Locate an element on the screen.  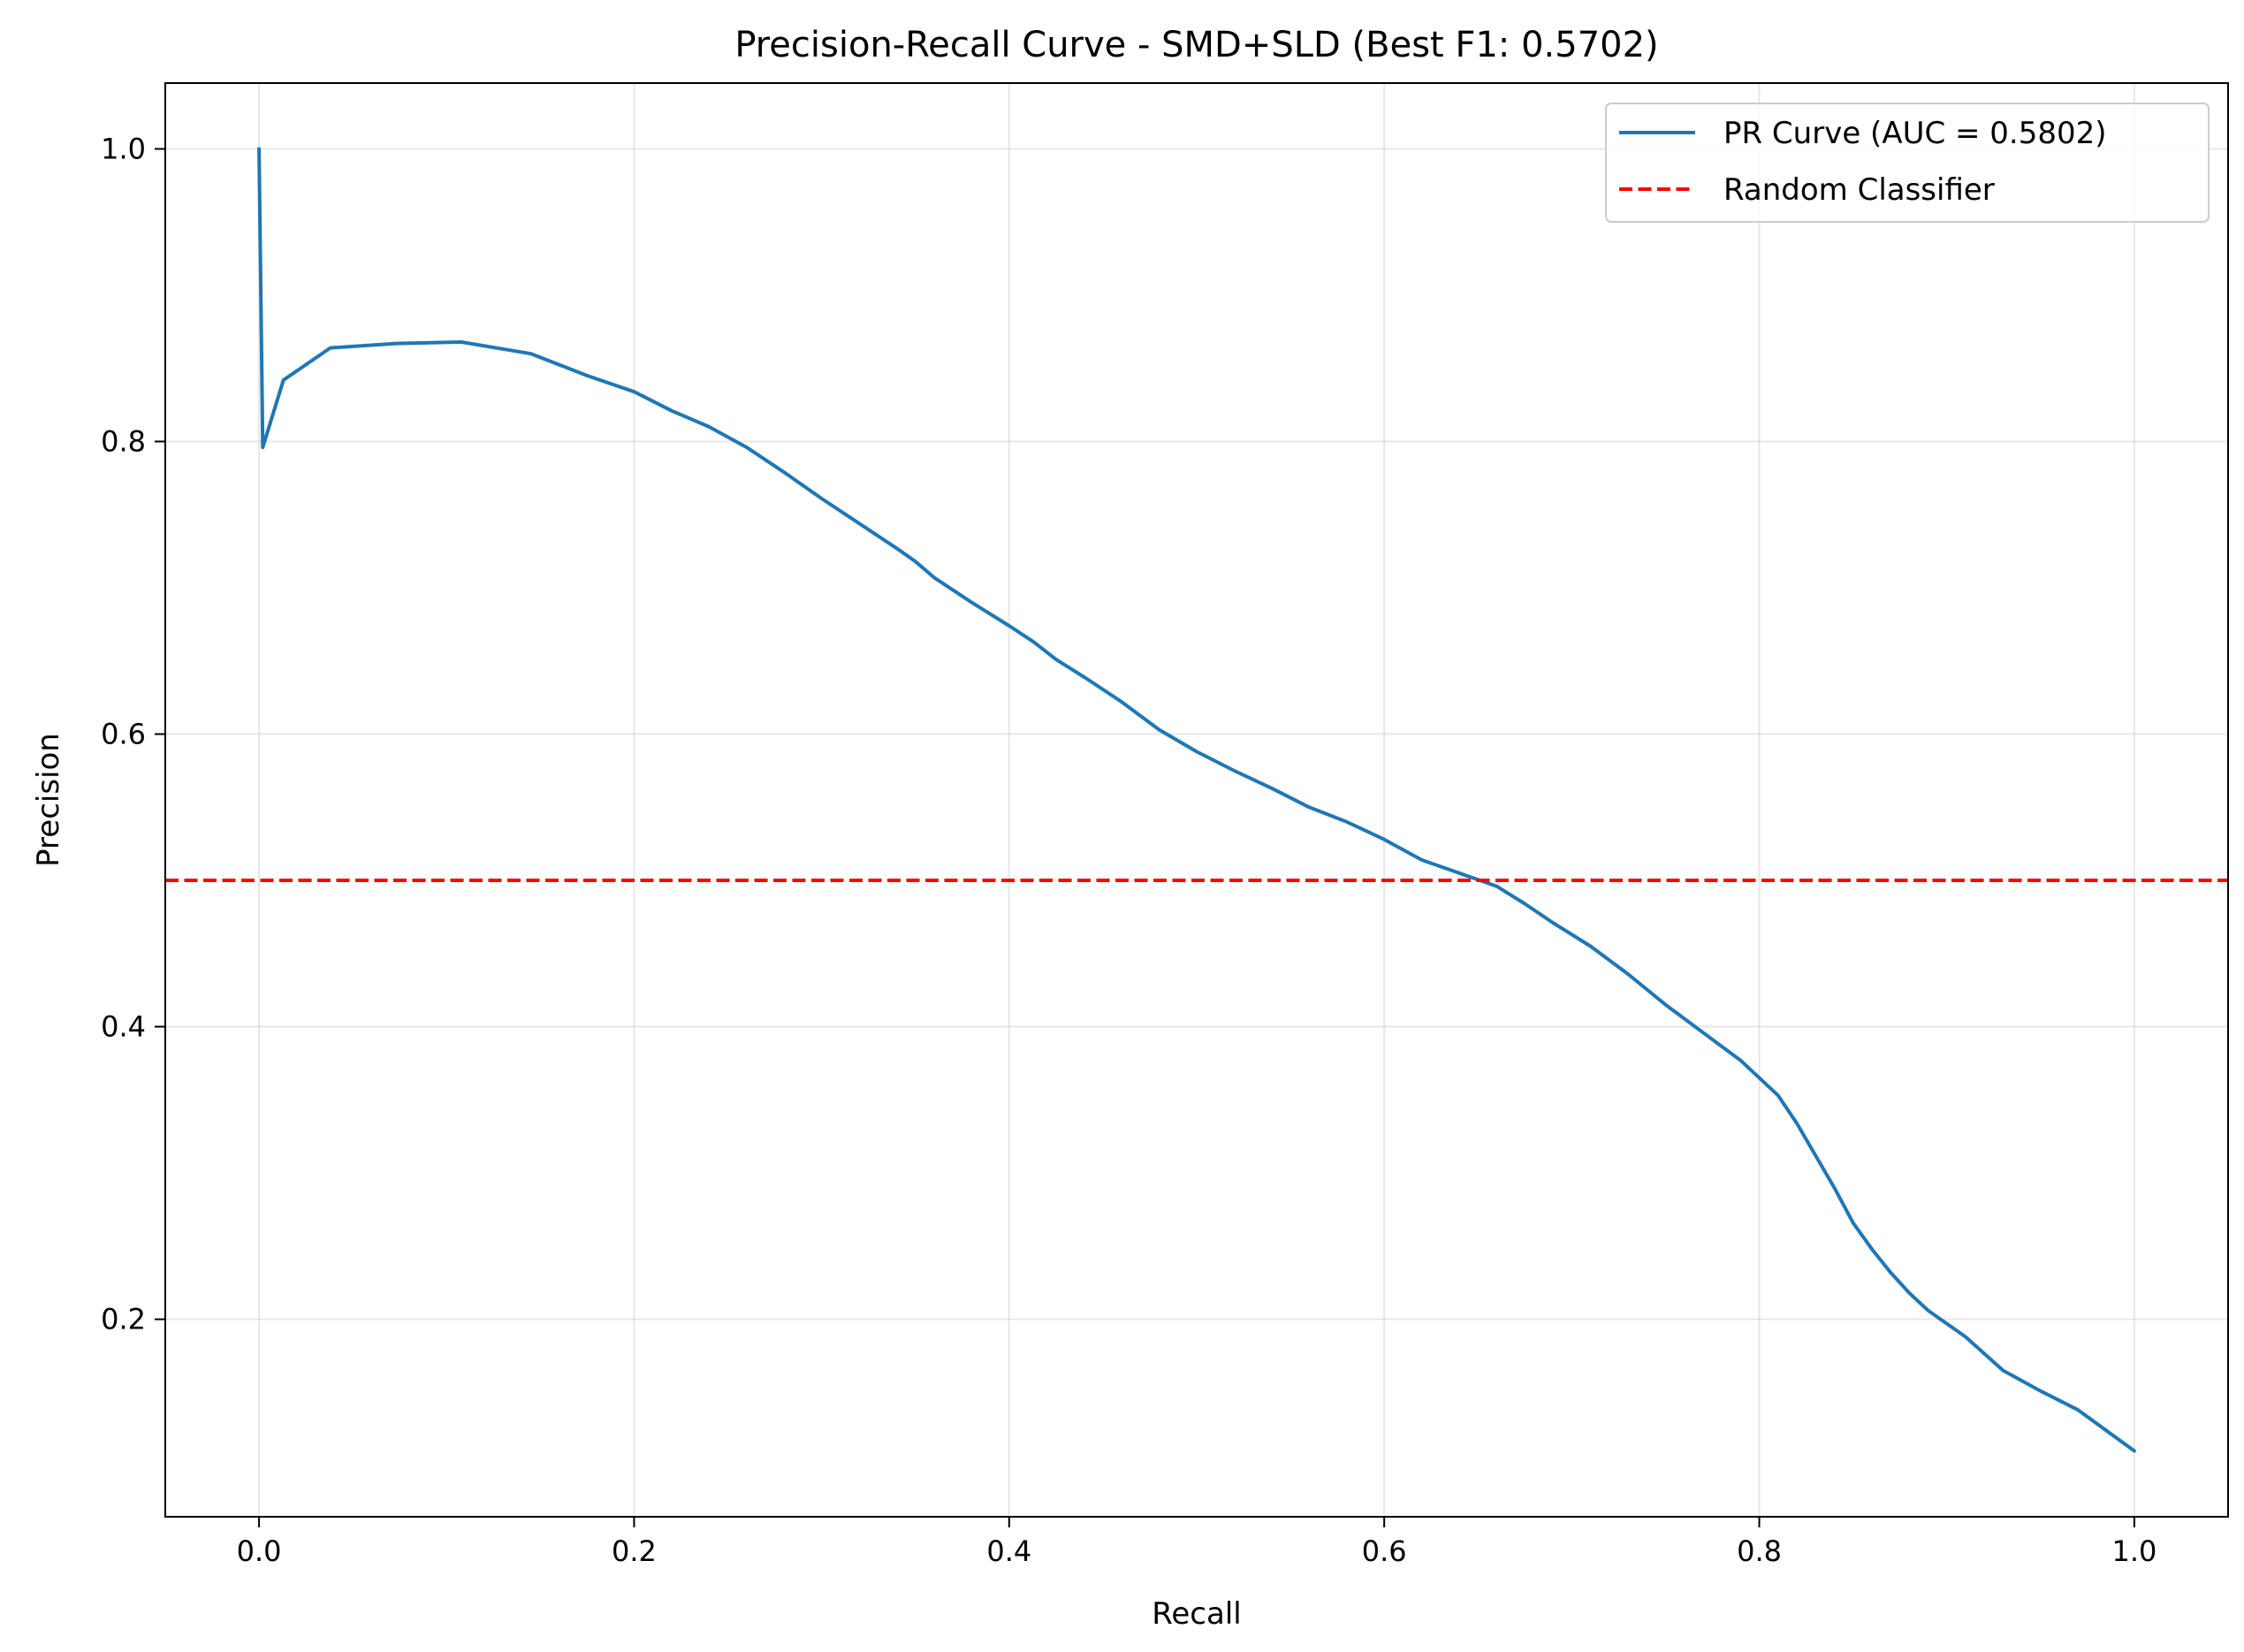
x-tick-label: 0.6 is located at coordinates (1384, 1551).